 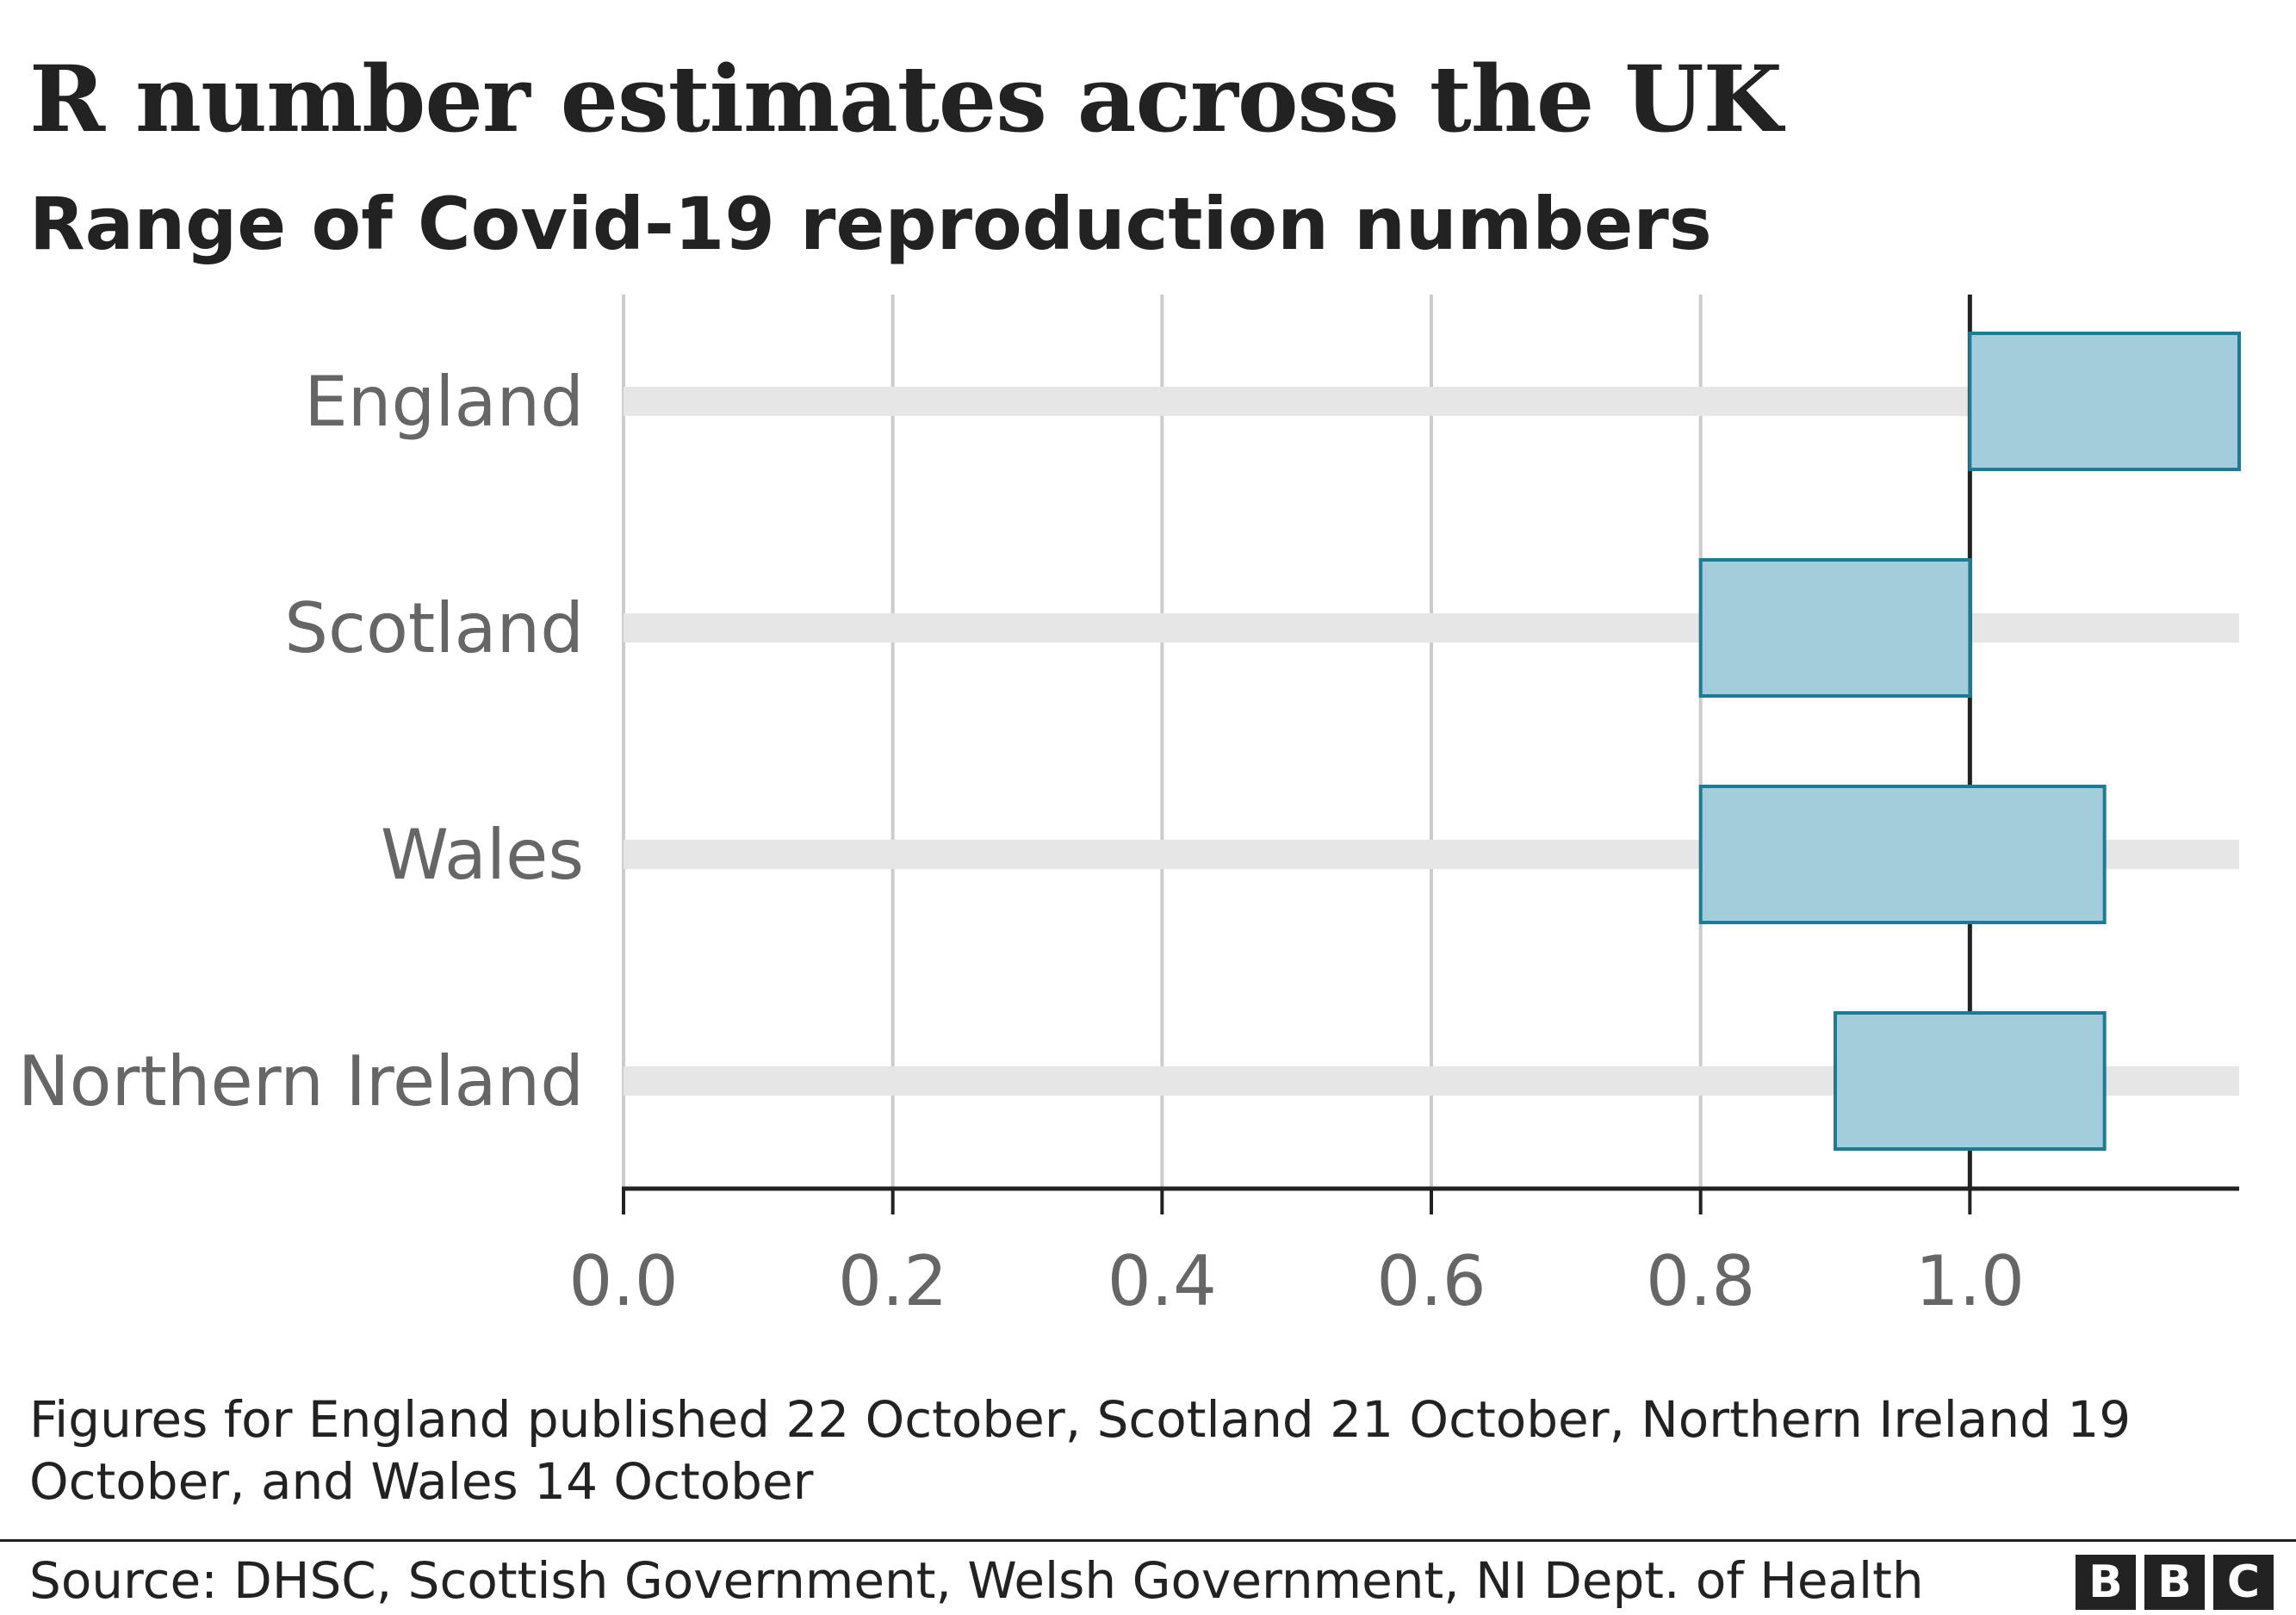 What do you see at coordinates (1148, 1540) in the screenshot?
I see `footer-divider` at bounding box center [1148, 1540].